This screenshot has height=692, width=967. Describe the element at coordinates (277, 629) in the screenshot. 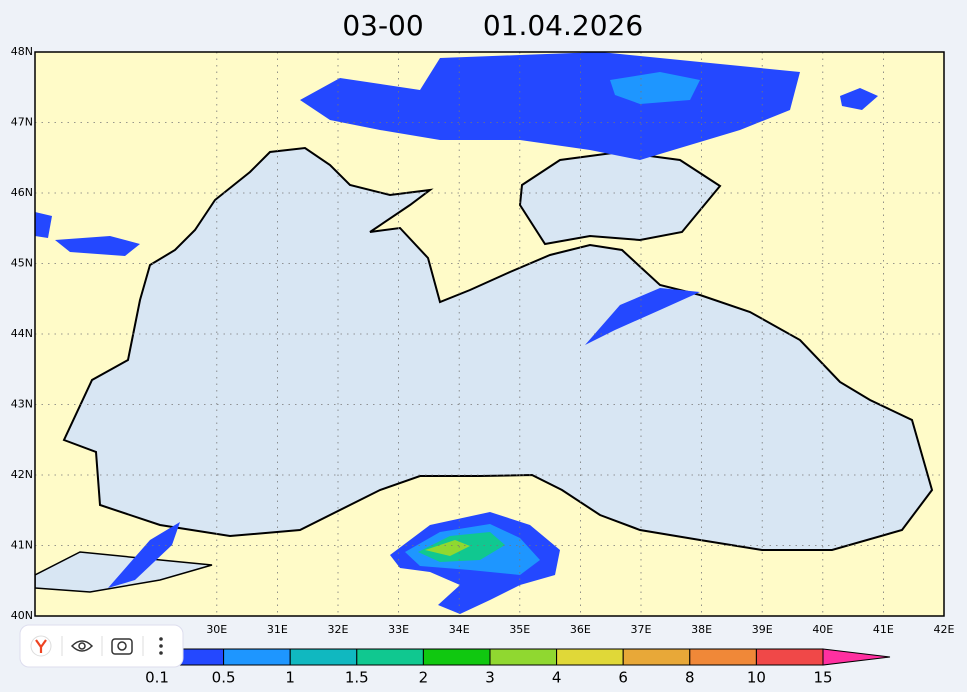

I see `lon-tick-label: 31E` at that location.